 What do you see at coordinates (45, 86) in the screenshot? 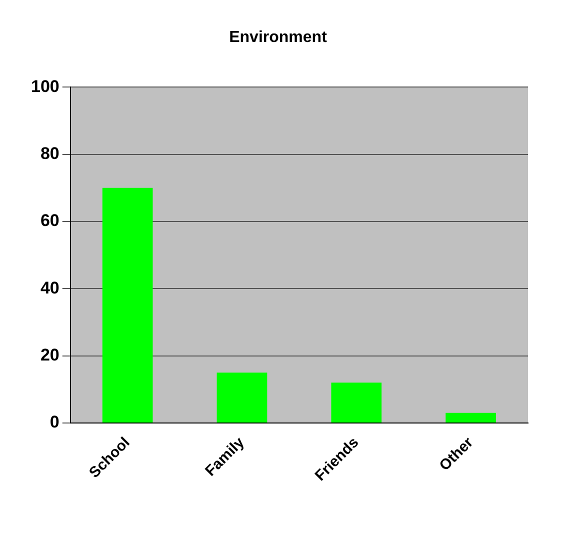
I see `y-tick-label: 100` at bounding box center [45, 86].